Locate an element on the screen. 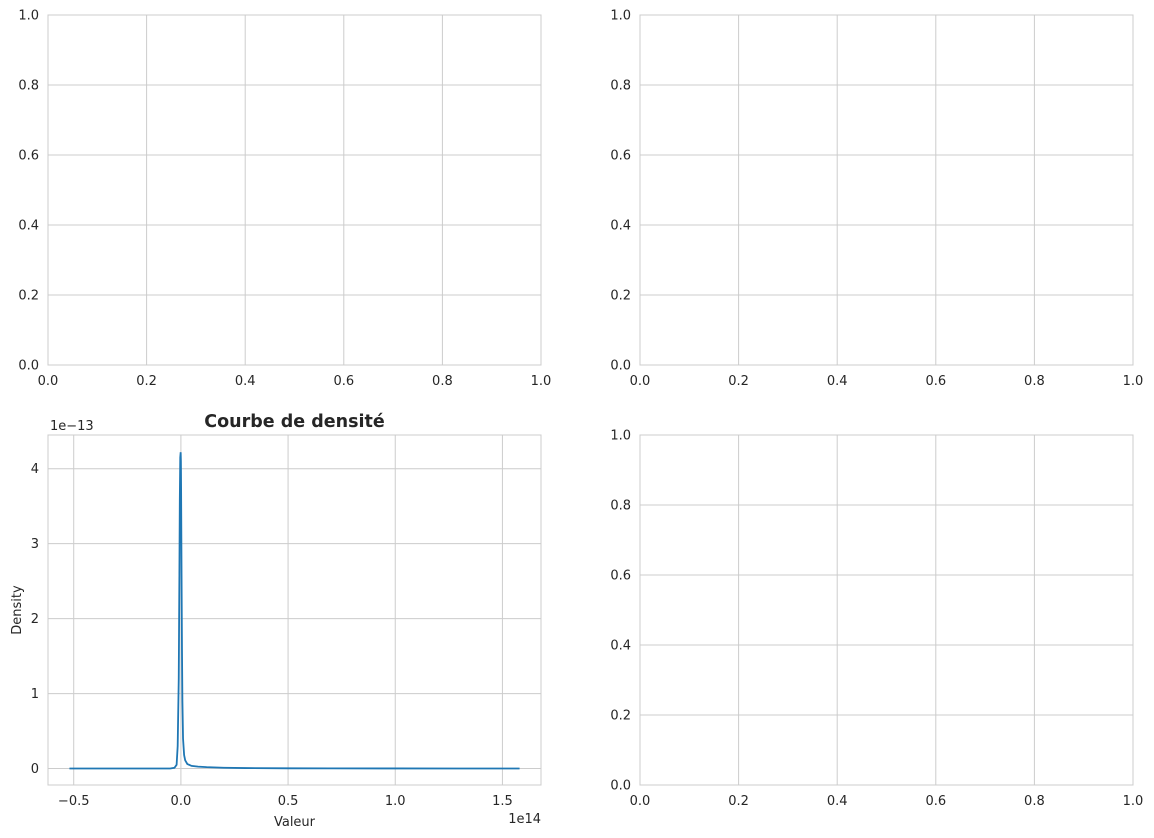  y-tick-label: 2 is located at coordinates (35, 619).